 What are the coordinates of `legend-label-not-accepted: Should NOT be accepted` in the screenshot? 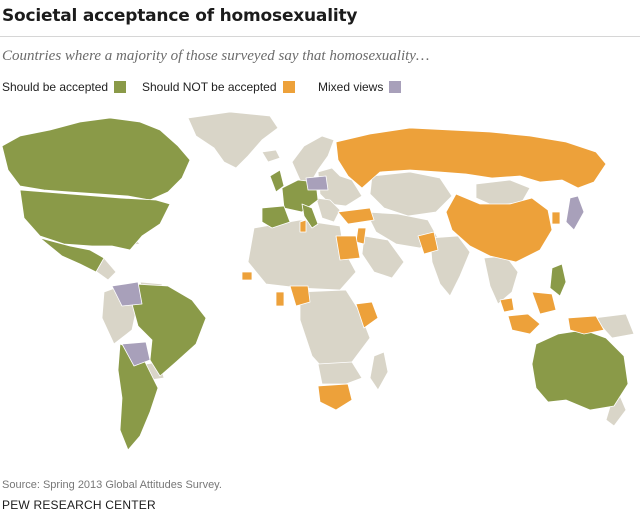 It's located at (209, 87).